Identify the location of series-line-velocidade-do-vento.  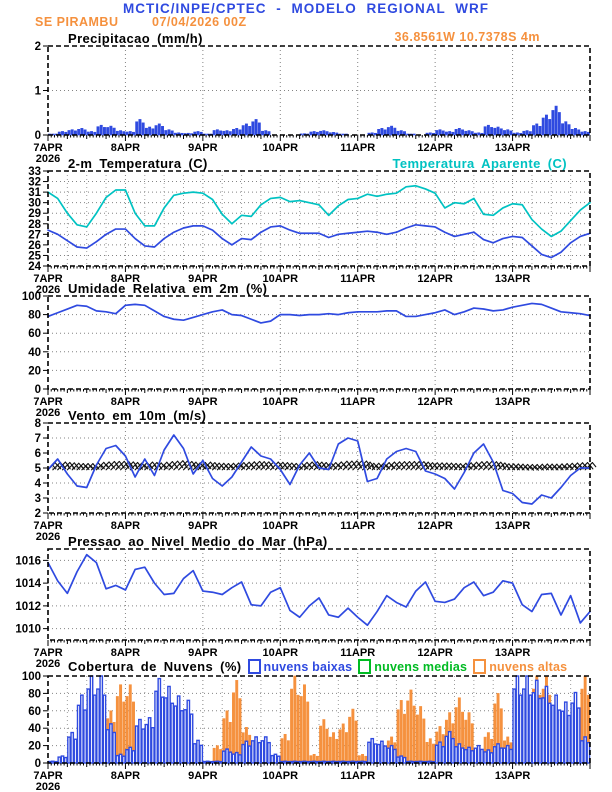
(319, 469).